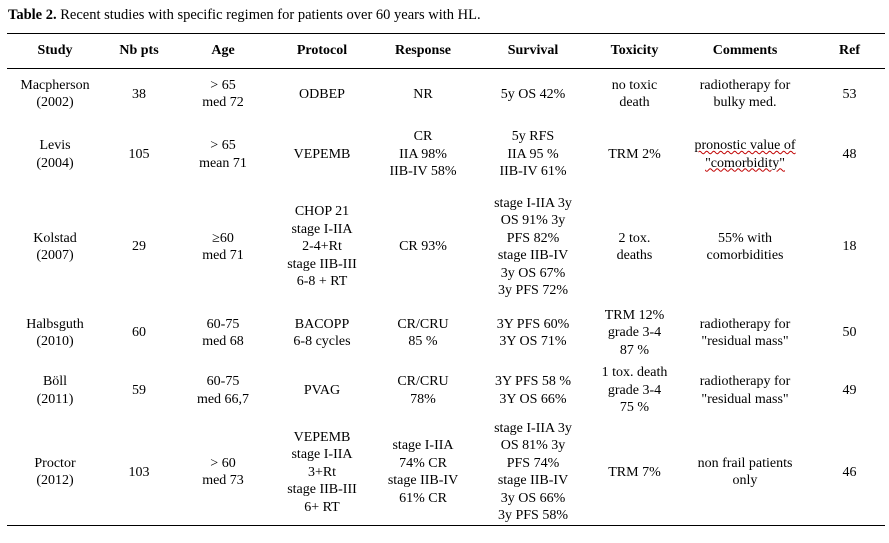 The width and height of the screenshot is (889, 543). Describe the element at coordinates (423, 472) in the screenshot. I see `cell-response: stage I-IIA 74% CR stage IIB-IV 61% CR` at that location.